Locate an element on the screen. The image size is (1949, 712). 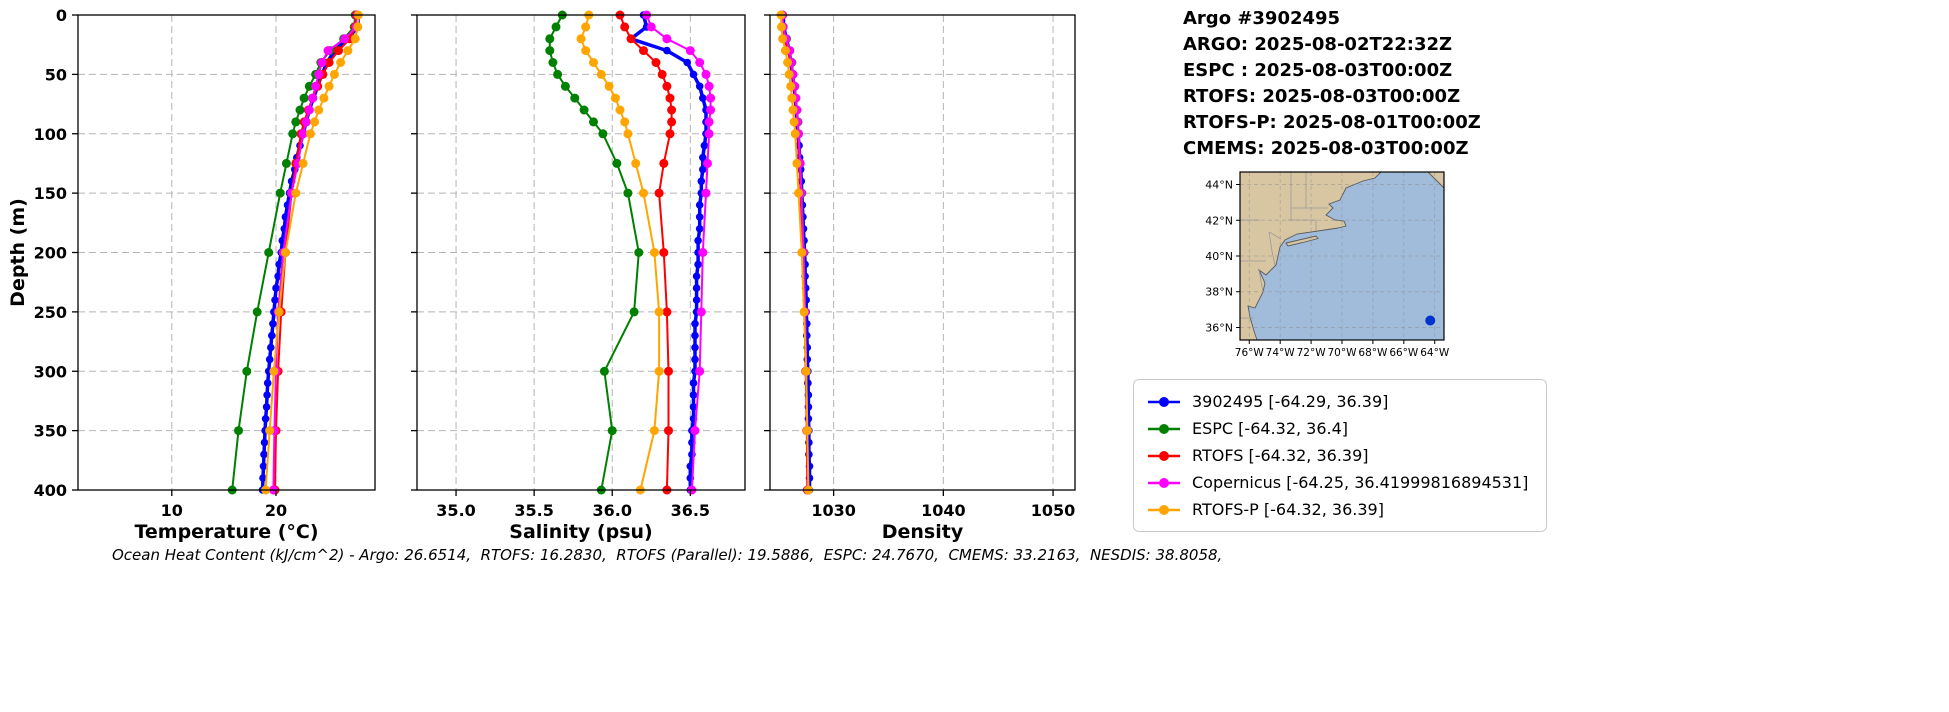
map-frame is located at coordinates (1342, 256).